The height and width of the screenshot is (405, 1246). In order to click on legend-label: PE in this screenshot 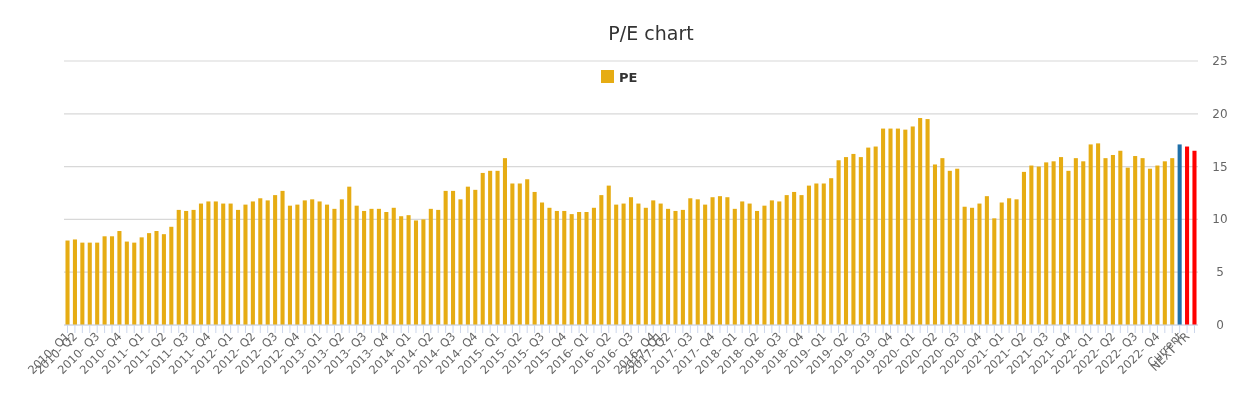, I will do `click(628, 77)`.